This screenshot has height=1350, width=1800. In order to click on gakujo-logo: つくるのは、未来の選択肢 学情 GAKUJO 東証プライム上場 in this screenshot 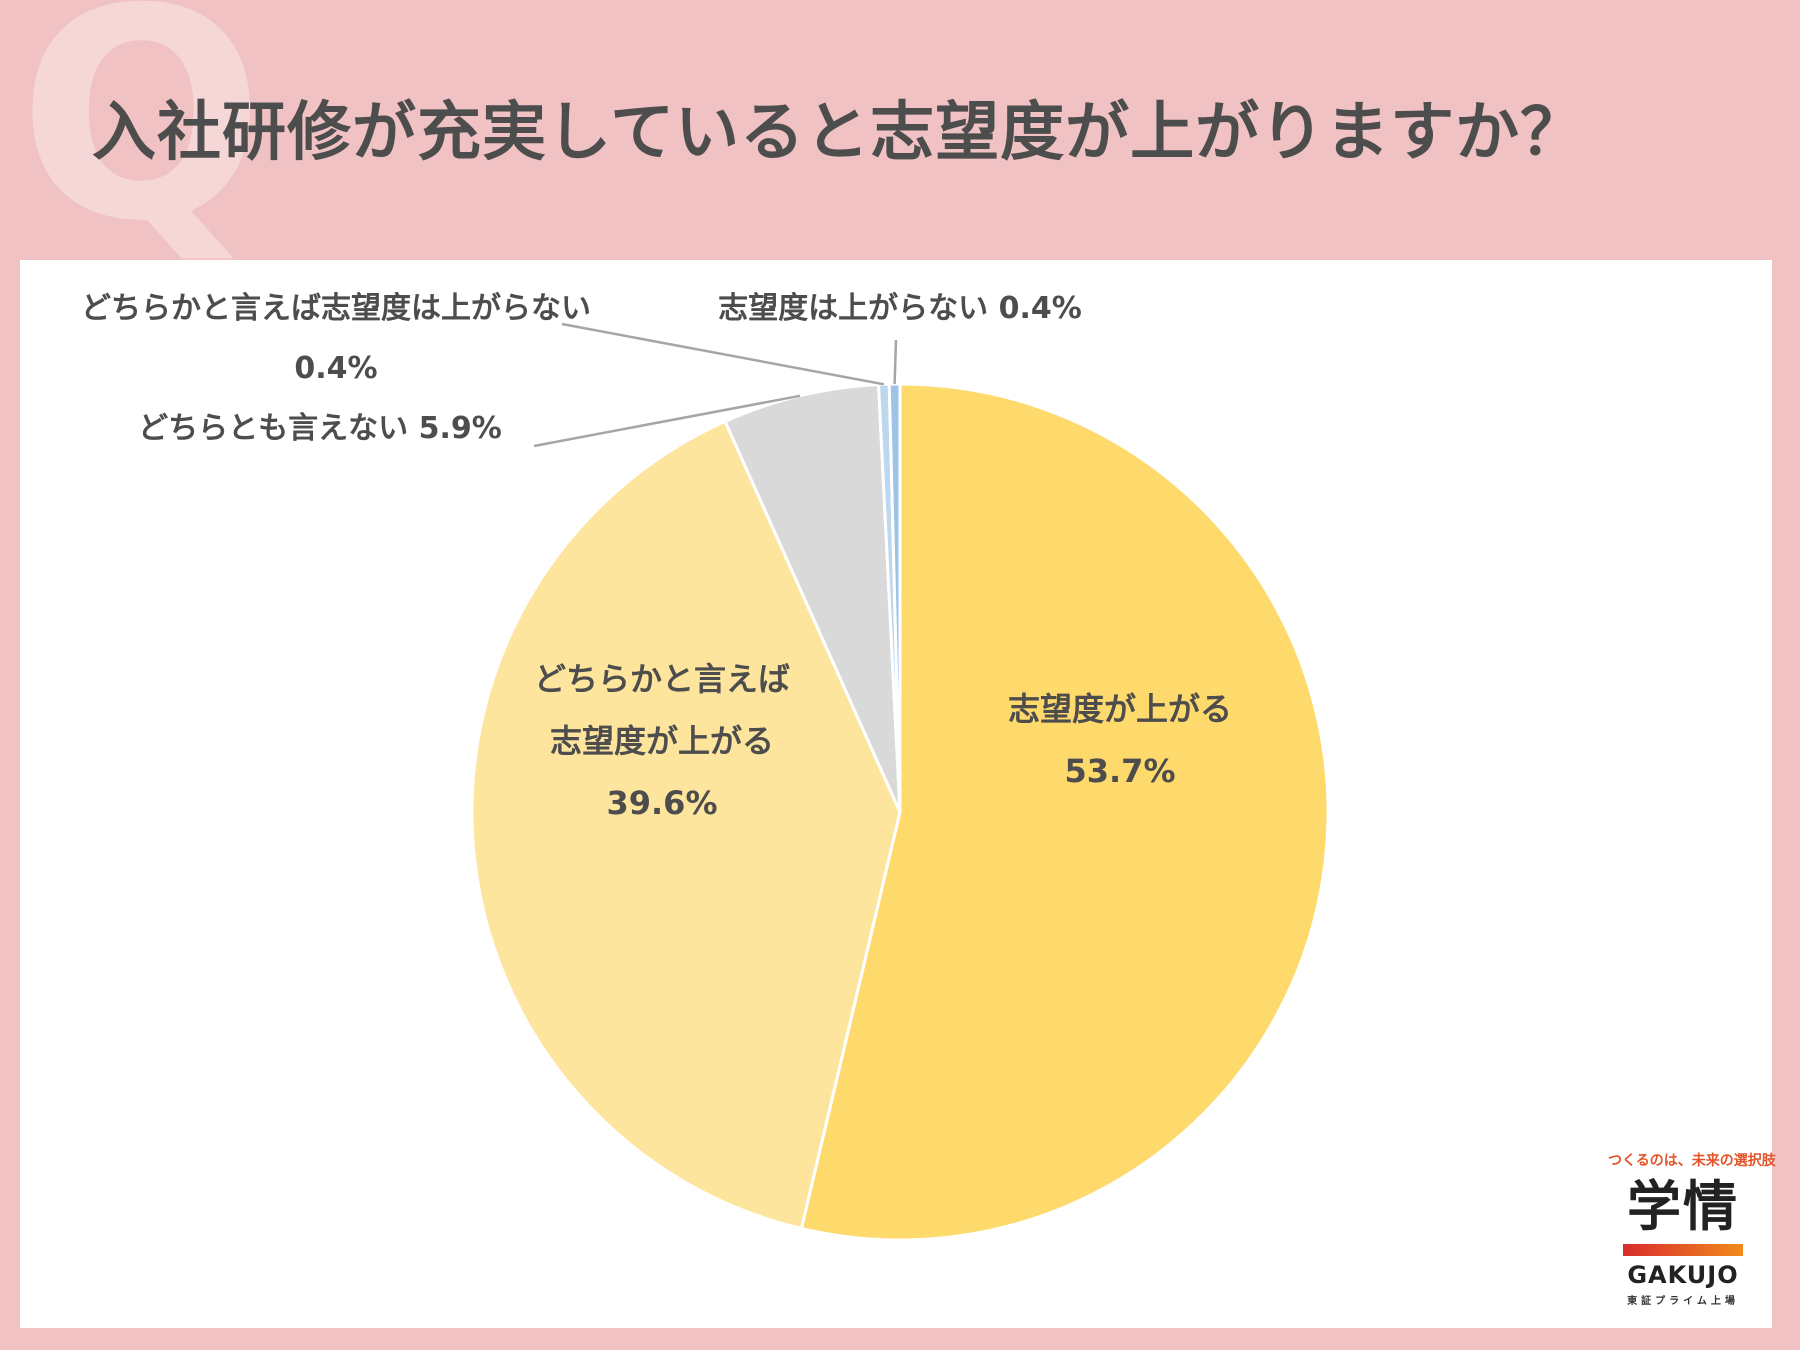, I will do `click(1692, 1229)`.